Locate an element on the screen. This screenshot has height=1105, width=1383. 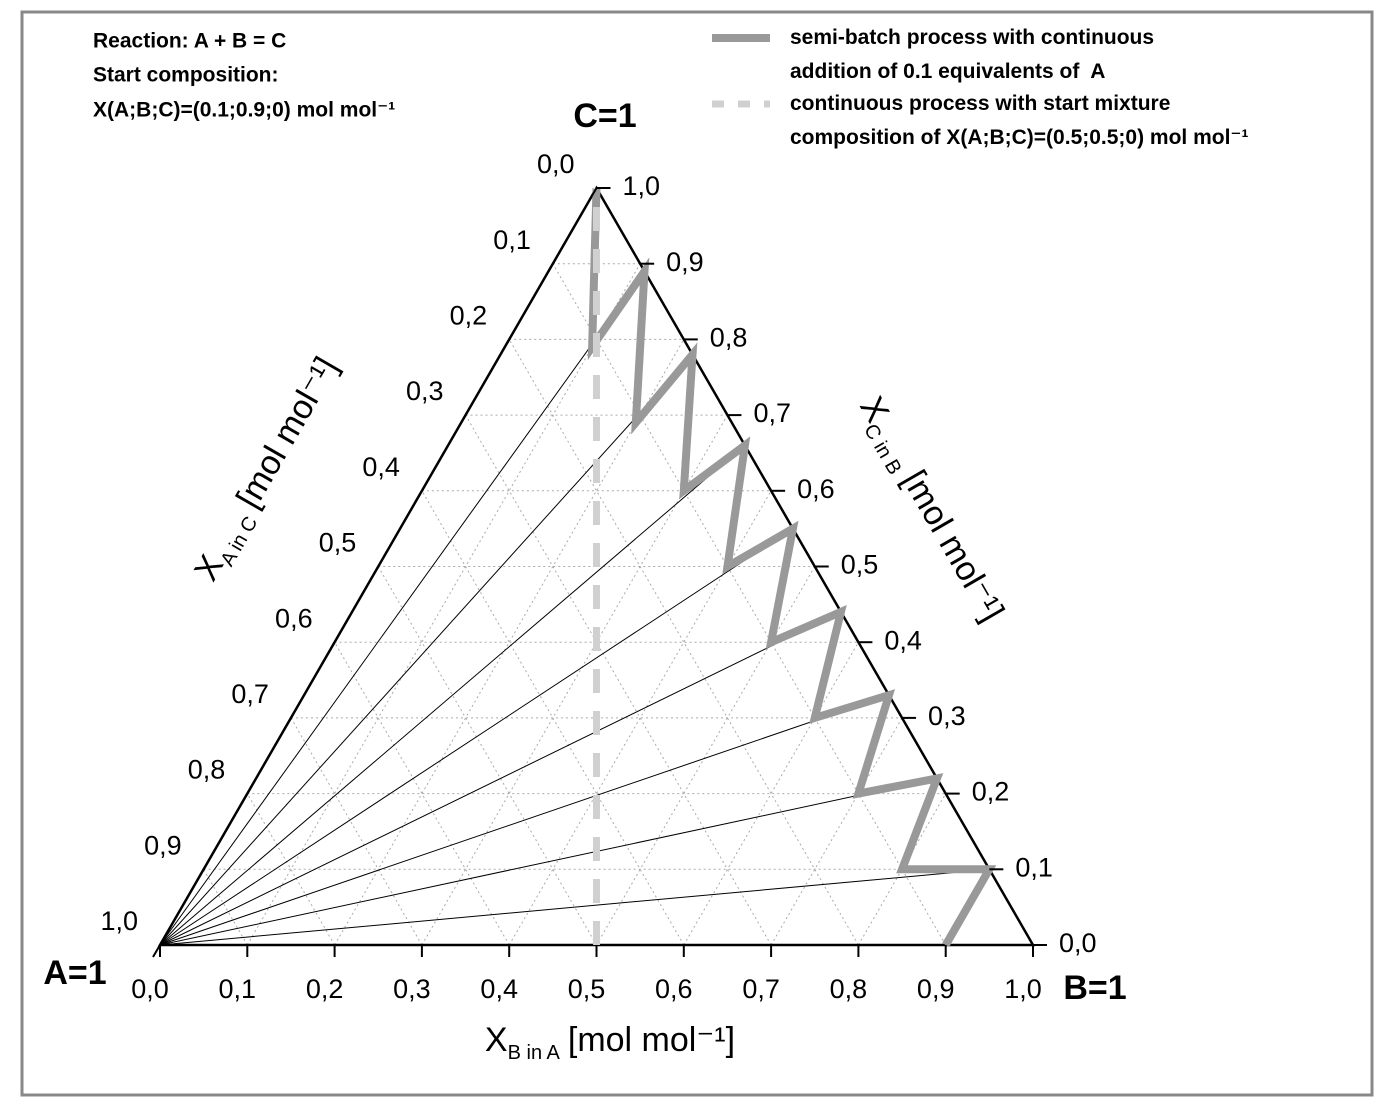
annotation: X(A;B;C)=(0.1;0.9;0) mol mol⁻¹ is located at coordinates (244, 110).